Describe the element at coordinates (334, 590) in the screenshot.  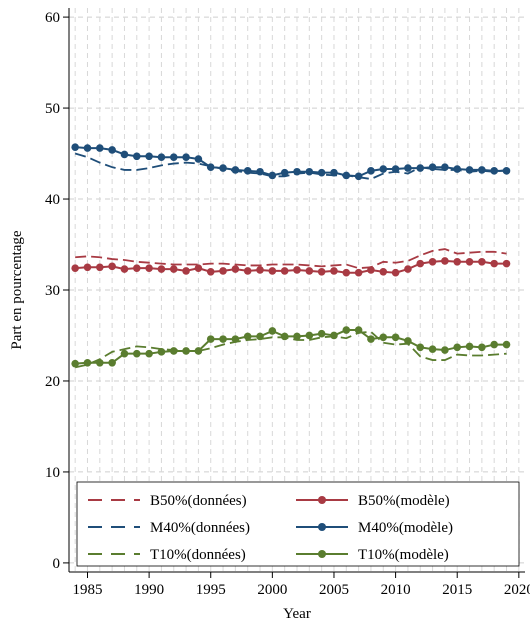
I see `x-tick-label: 2005` at that location.